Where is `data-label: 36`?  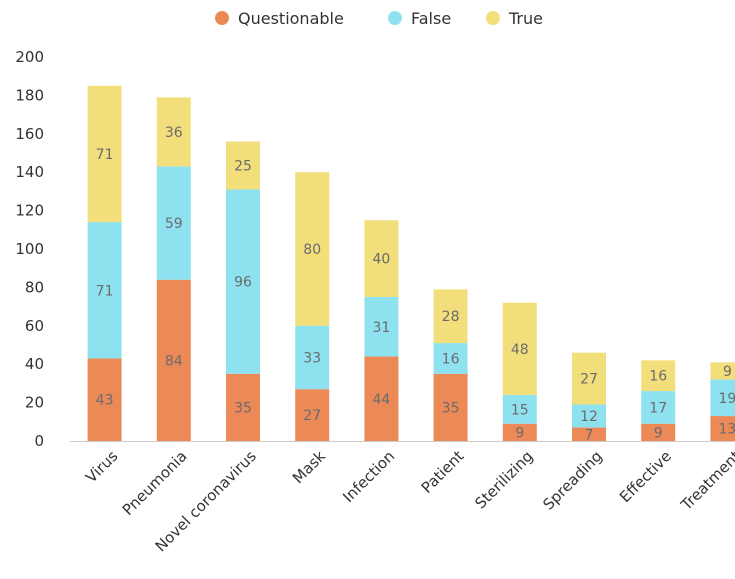 data-label: 36 is located at coordinates (174, 133).